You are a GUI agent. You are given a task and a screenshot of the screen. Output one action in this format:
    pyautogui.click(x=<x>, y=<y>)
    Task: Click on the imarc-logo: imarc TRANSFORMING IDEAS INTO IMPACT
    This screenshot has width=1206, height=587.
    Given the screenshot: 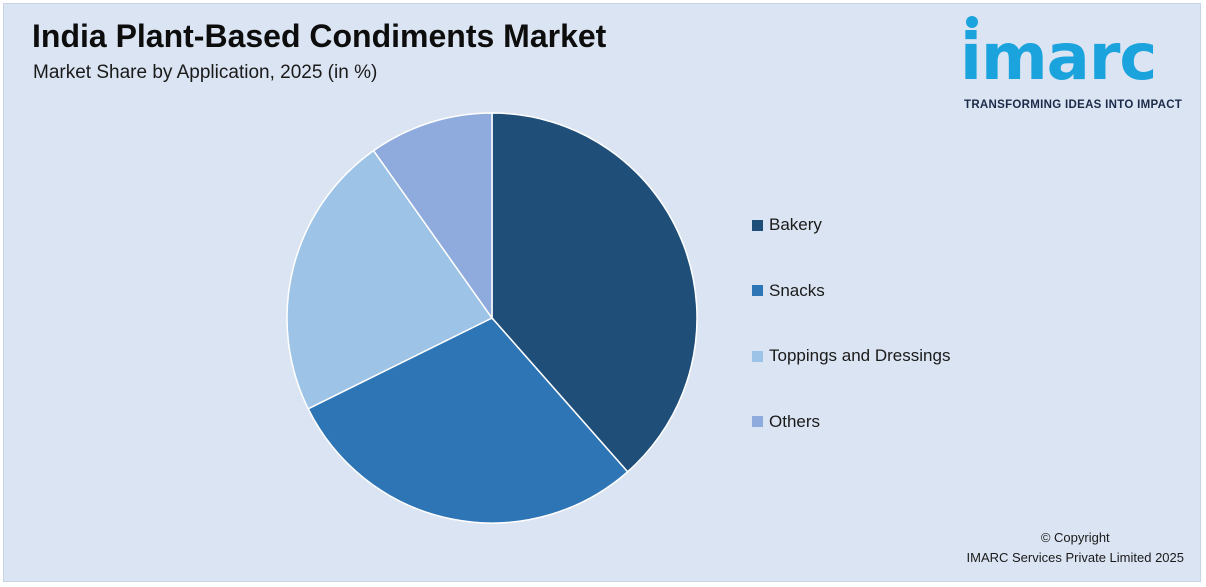 What is the action you would take?
    pyautogui.click(x=1076, y=64)
    